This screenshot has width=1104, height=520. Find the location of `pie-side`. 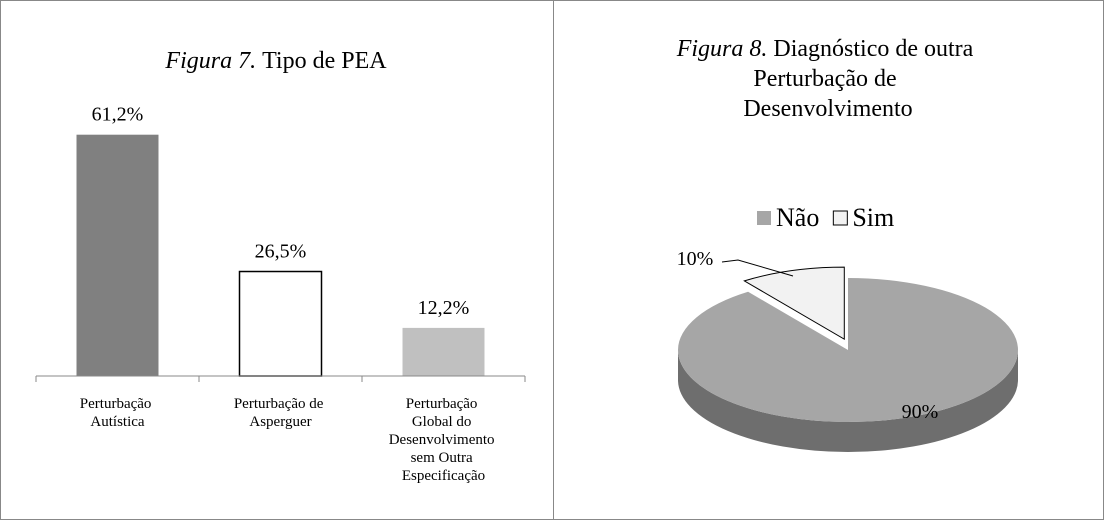

pie-side is located at coordinates (848, 401).